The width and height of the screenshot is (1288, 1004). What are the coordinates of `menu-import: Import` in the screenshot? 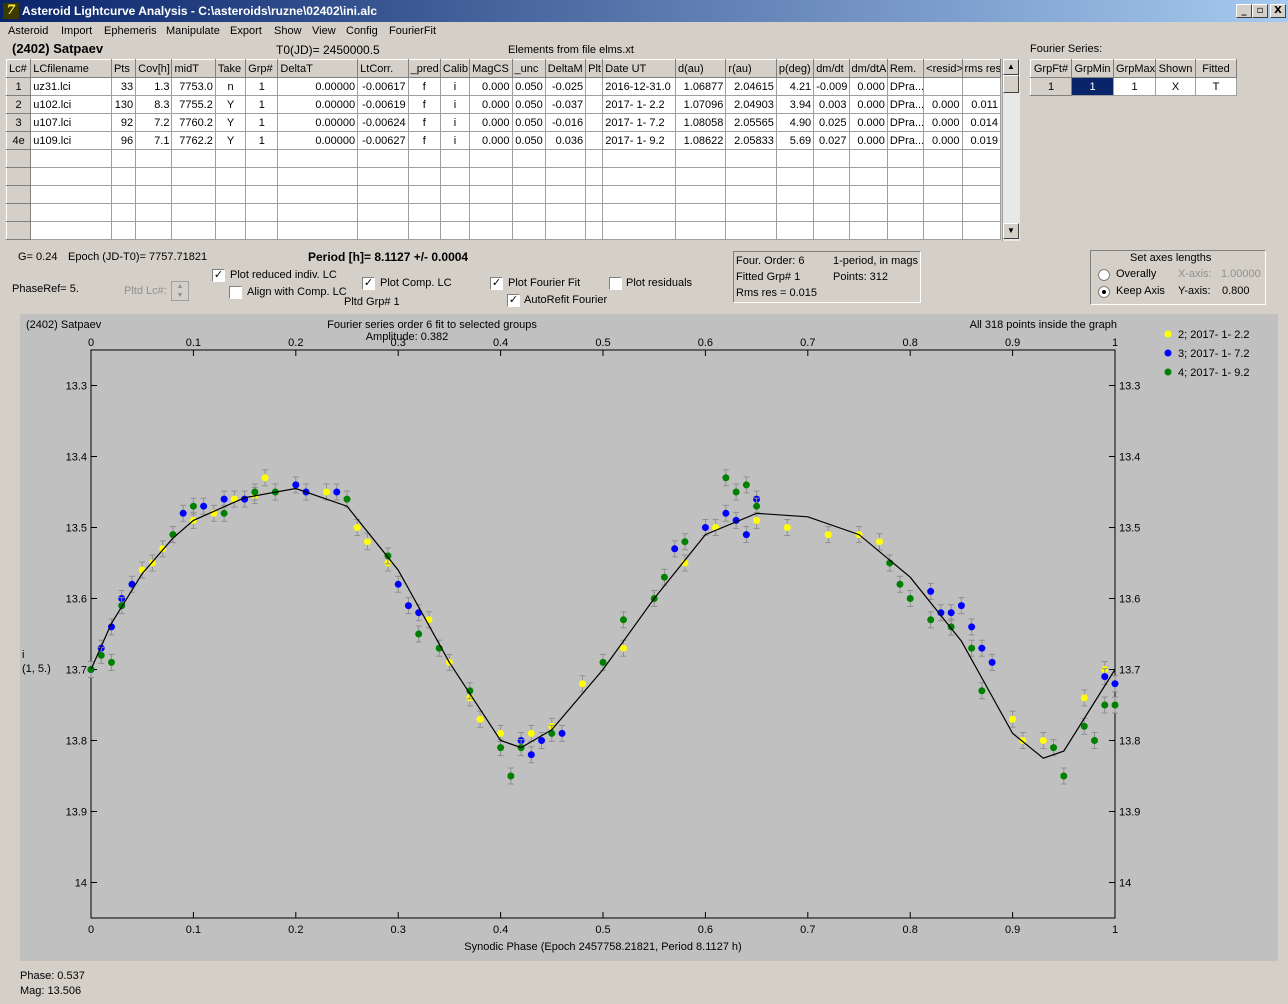 It's located at (77, 31).